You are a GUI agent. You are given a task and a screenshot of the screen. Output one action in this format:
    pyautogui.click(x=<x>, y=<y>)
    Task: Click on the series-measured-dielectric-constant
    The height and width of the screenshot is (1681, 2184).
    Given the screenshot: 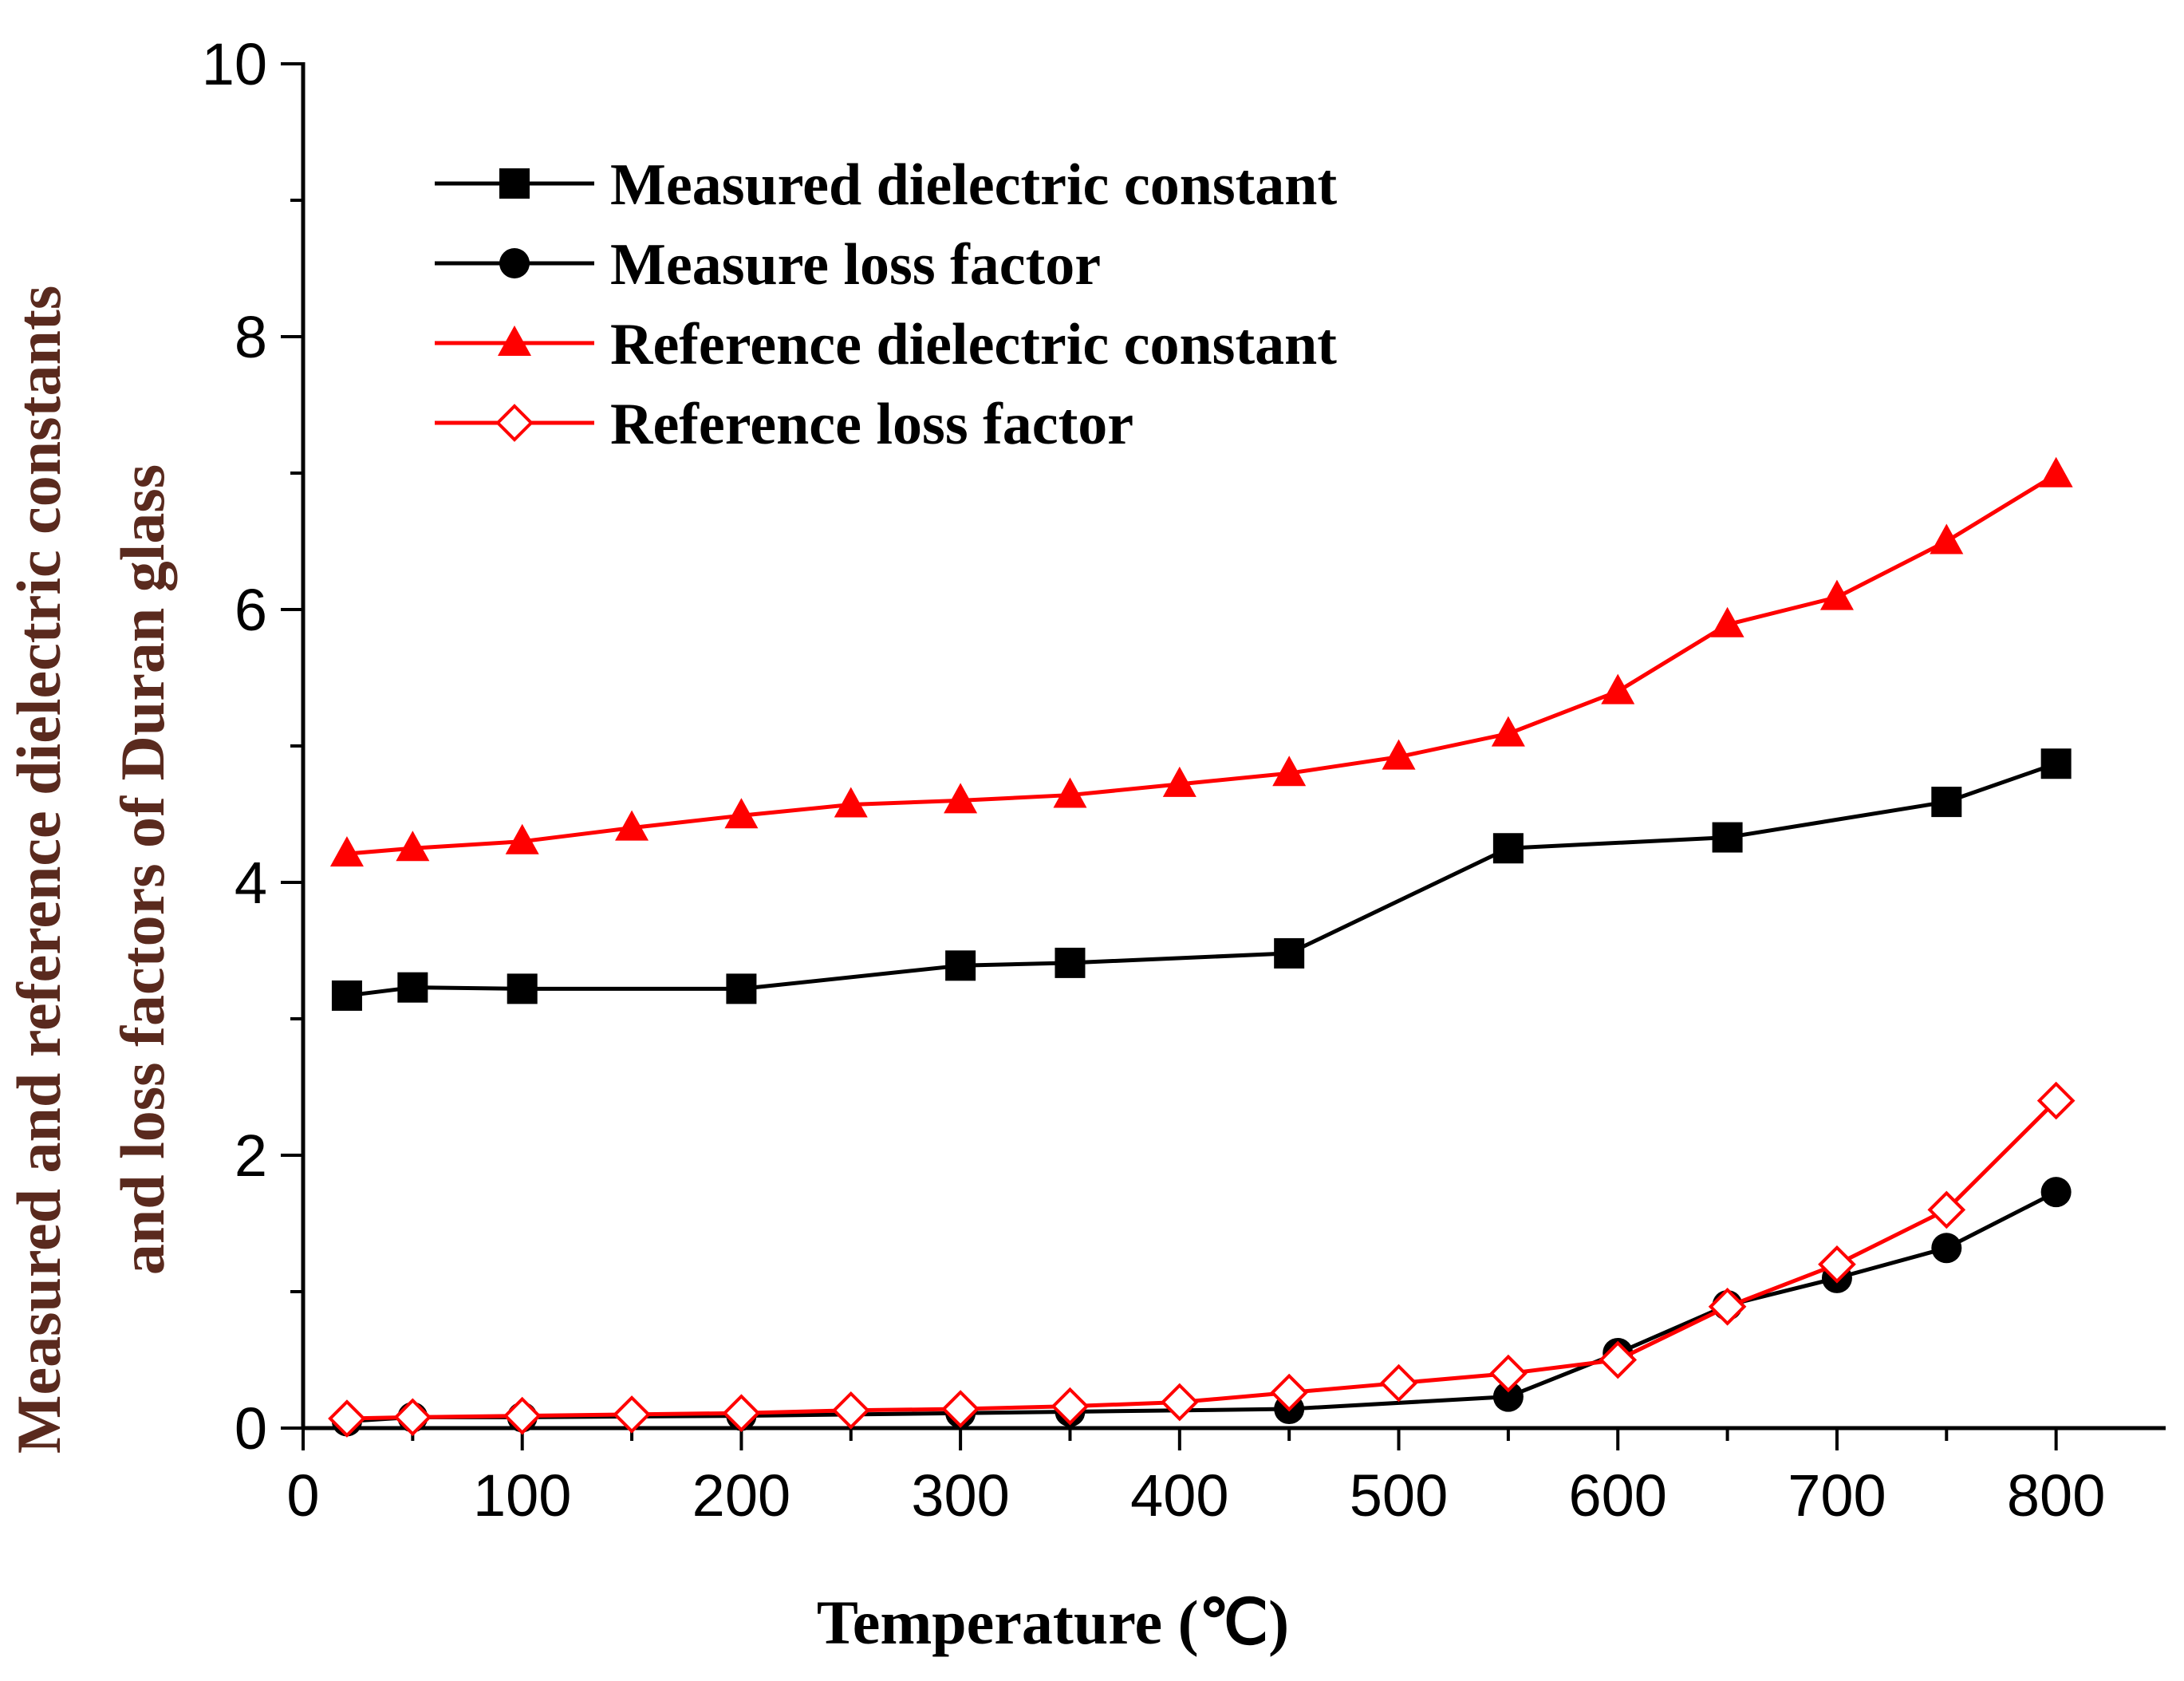 What is the action you would take?
    pyautogui.click(x=1201, y=880)
    